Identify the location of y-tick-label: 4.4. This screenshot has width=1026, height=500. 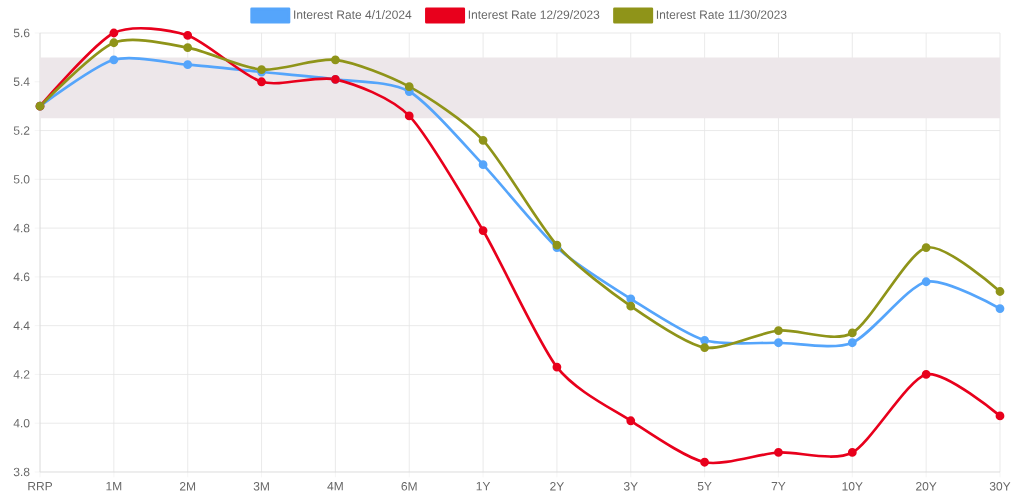
(21, 325).